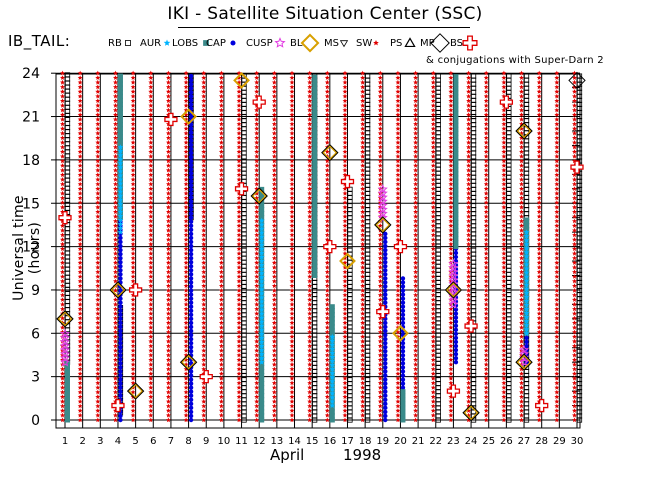  Describe the element at coordinates (382, 441) in the screenshot. I see `x-tick-label: 19` at that location.